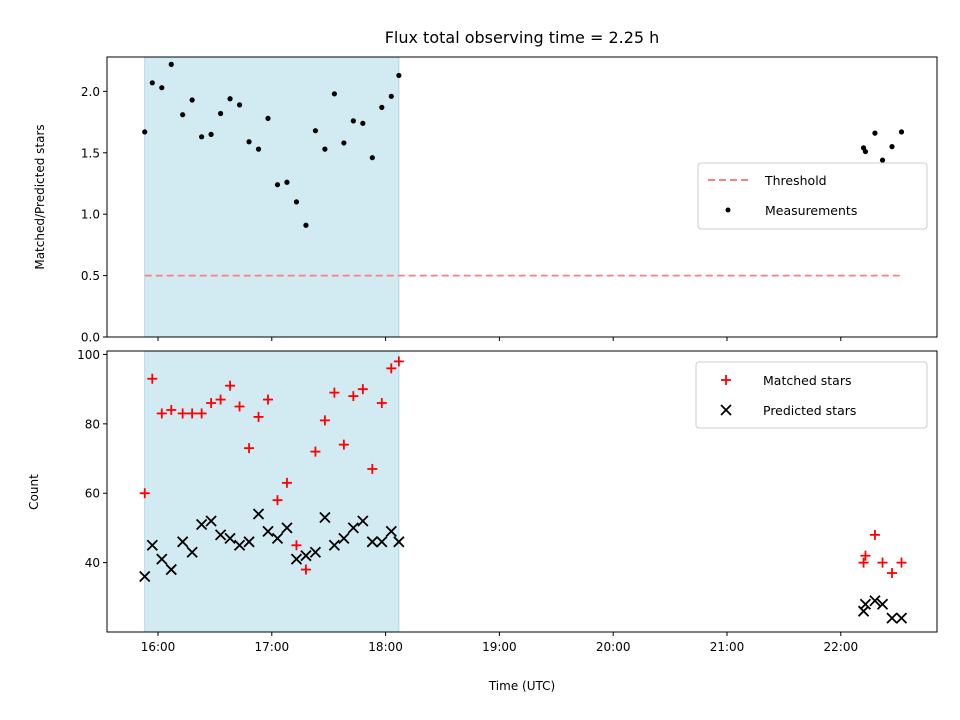 The image size is (960, 720). Describe the element at coordinates (90, 338) in the screenshot. I see `top-y-tick-label: 0.0` at that location.